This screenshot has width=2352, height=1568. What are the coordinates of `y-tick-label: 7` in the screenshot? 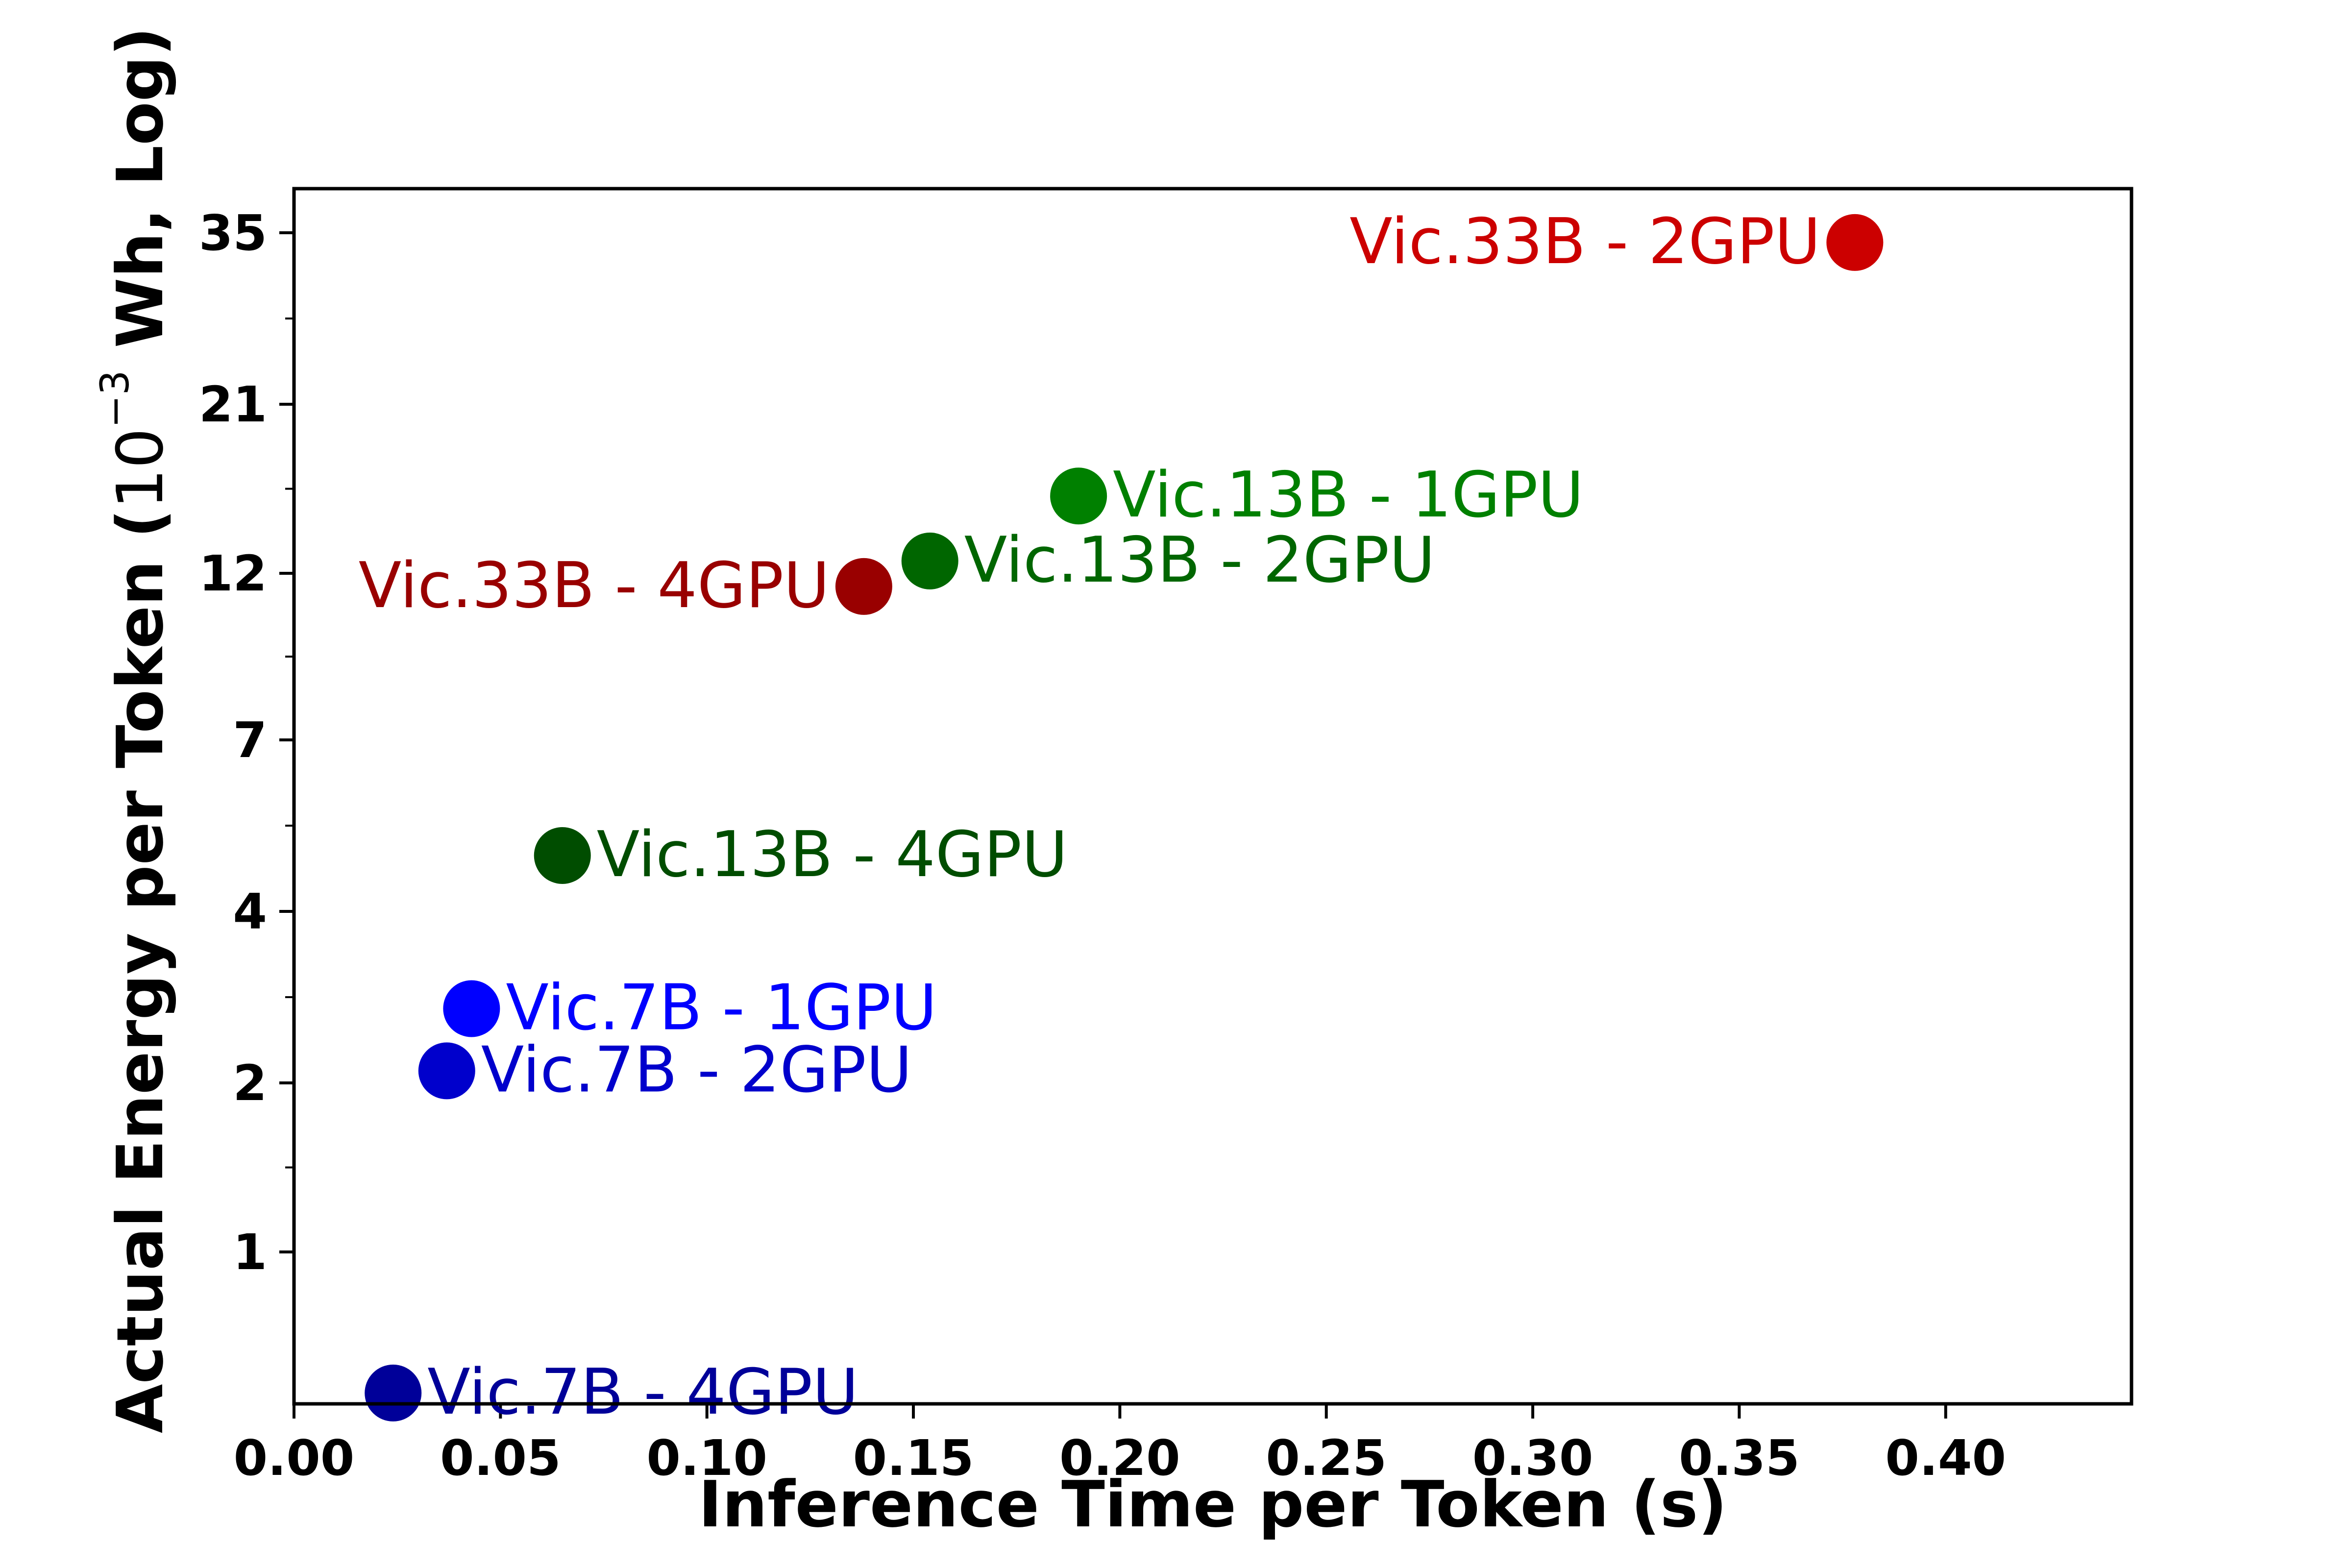 It's located at (250, 740).